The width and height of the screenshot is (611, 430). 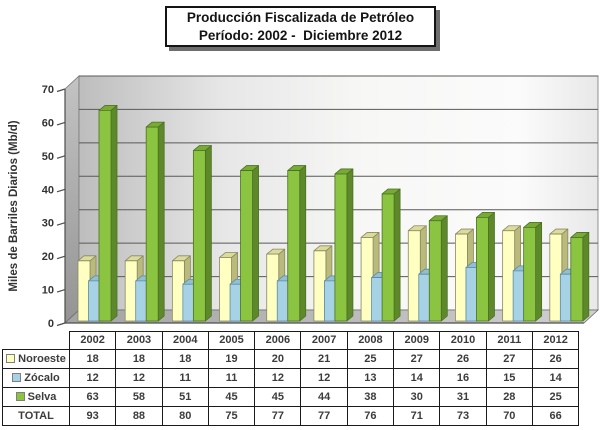 What do you see at coordinates (36, 416) in the screenshot?
I see `total-row-label: TOTAL` at bounding box center [36, 416].